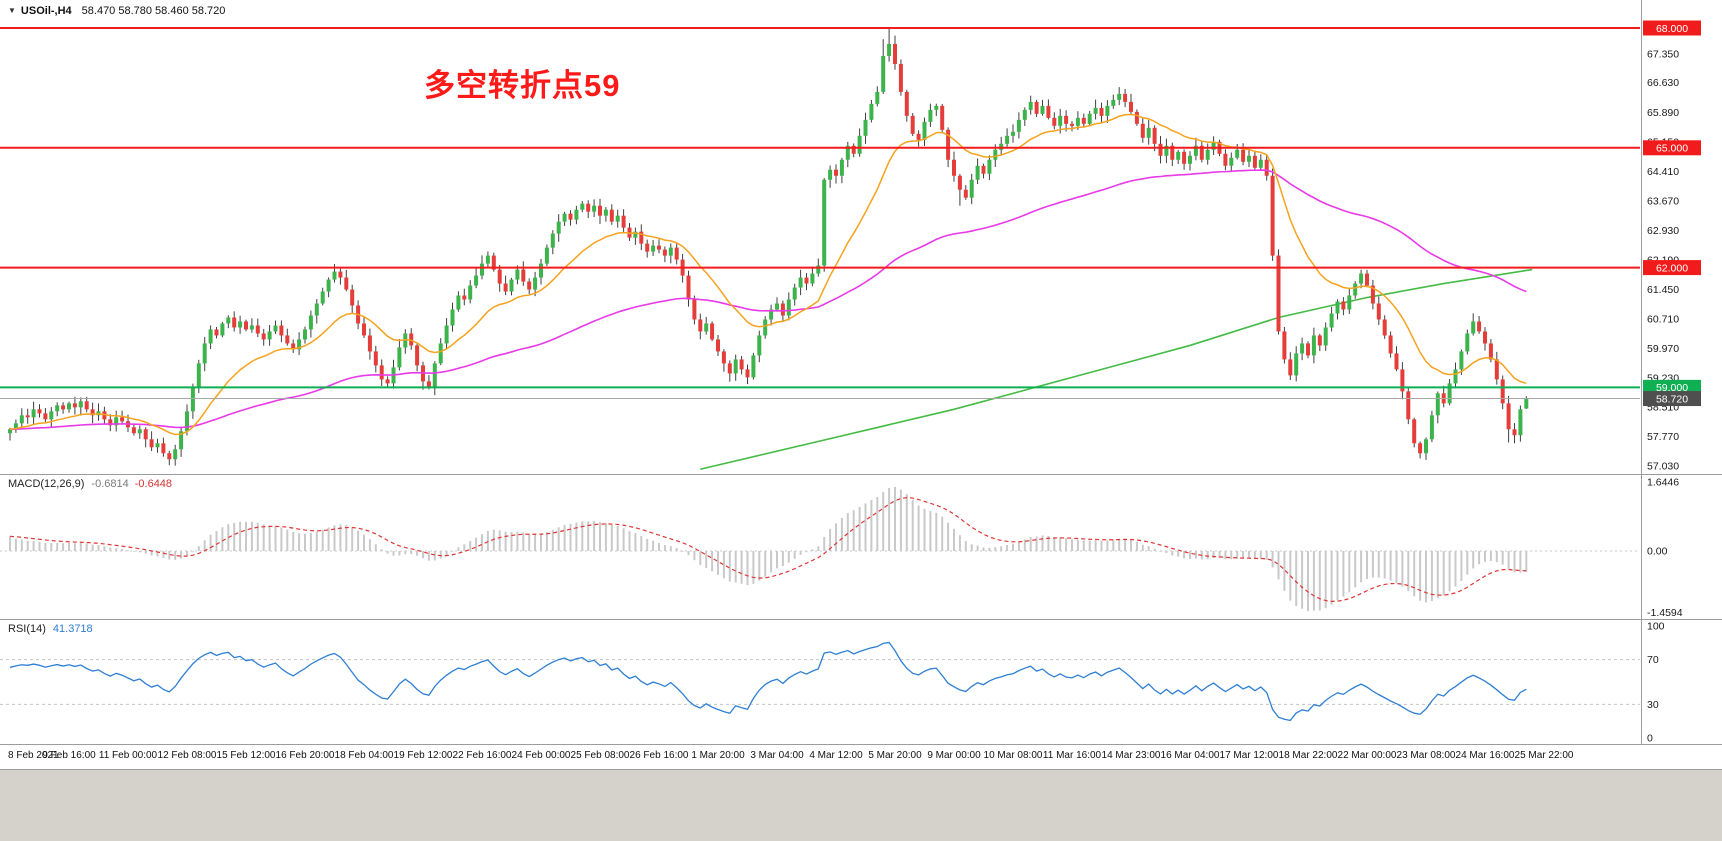  Describe the element at coordinates (27, 629) in the screenshot. I see `rsi-name: RSI(14)` at that location.